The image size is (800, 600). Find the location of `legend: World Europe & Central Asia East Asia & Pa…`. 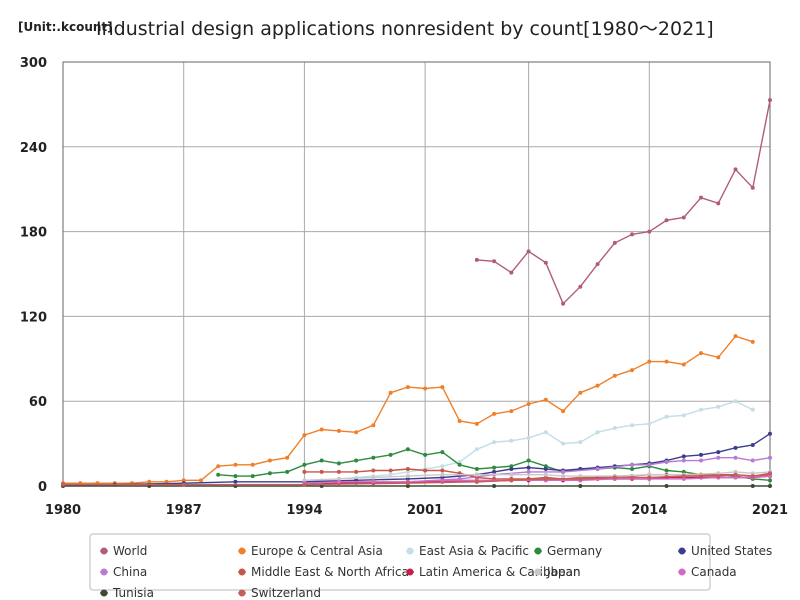

legend: World Europe & Central Asia East Asia & Pa… is located at coordinates (430, 566).